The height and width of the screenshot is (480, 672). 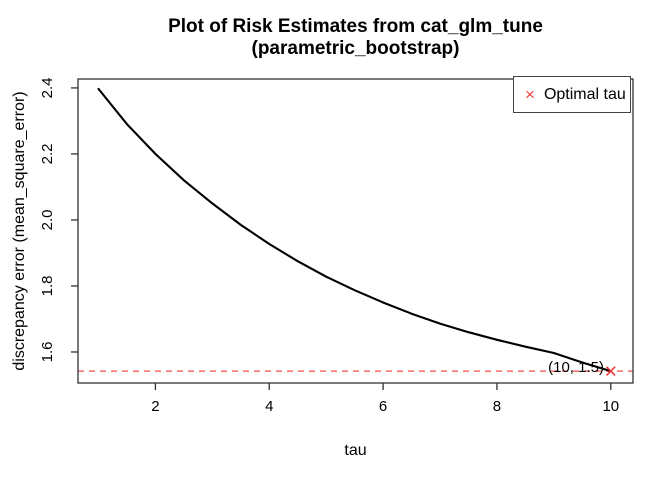 What do you see at coordinates (355, 26) in the screenshot?
I see `plot-title: Plot of Risk Estimates from cat_glm_tune` at bounding box center [355, 26].